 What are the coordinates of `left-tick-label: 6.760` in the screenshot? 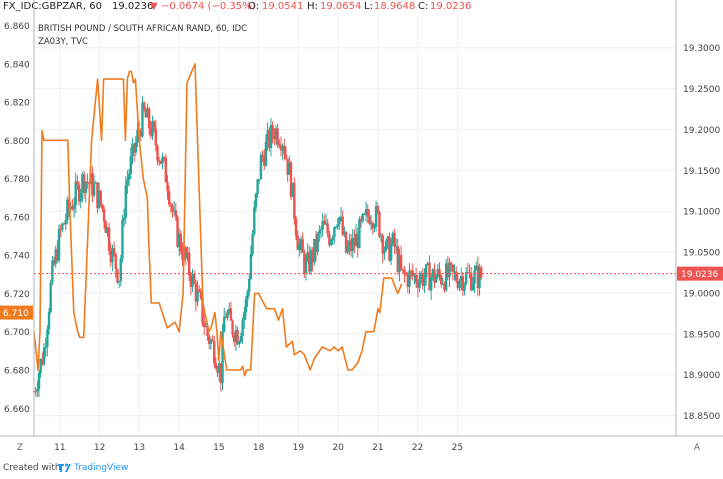 It's located at (17, 218).